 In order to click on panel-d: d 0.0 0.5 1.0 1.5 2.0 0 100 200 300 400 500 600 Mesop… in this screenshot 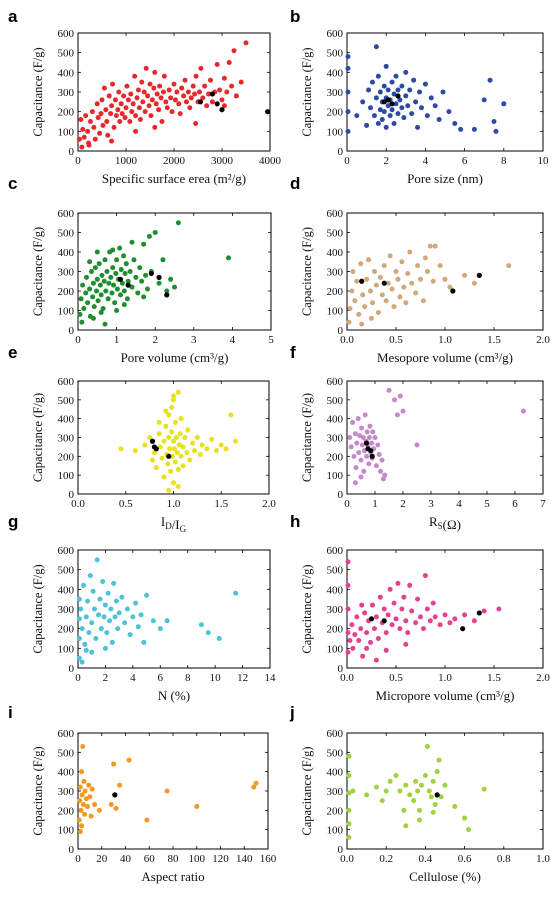, I will do `click(420, 269)`.